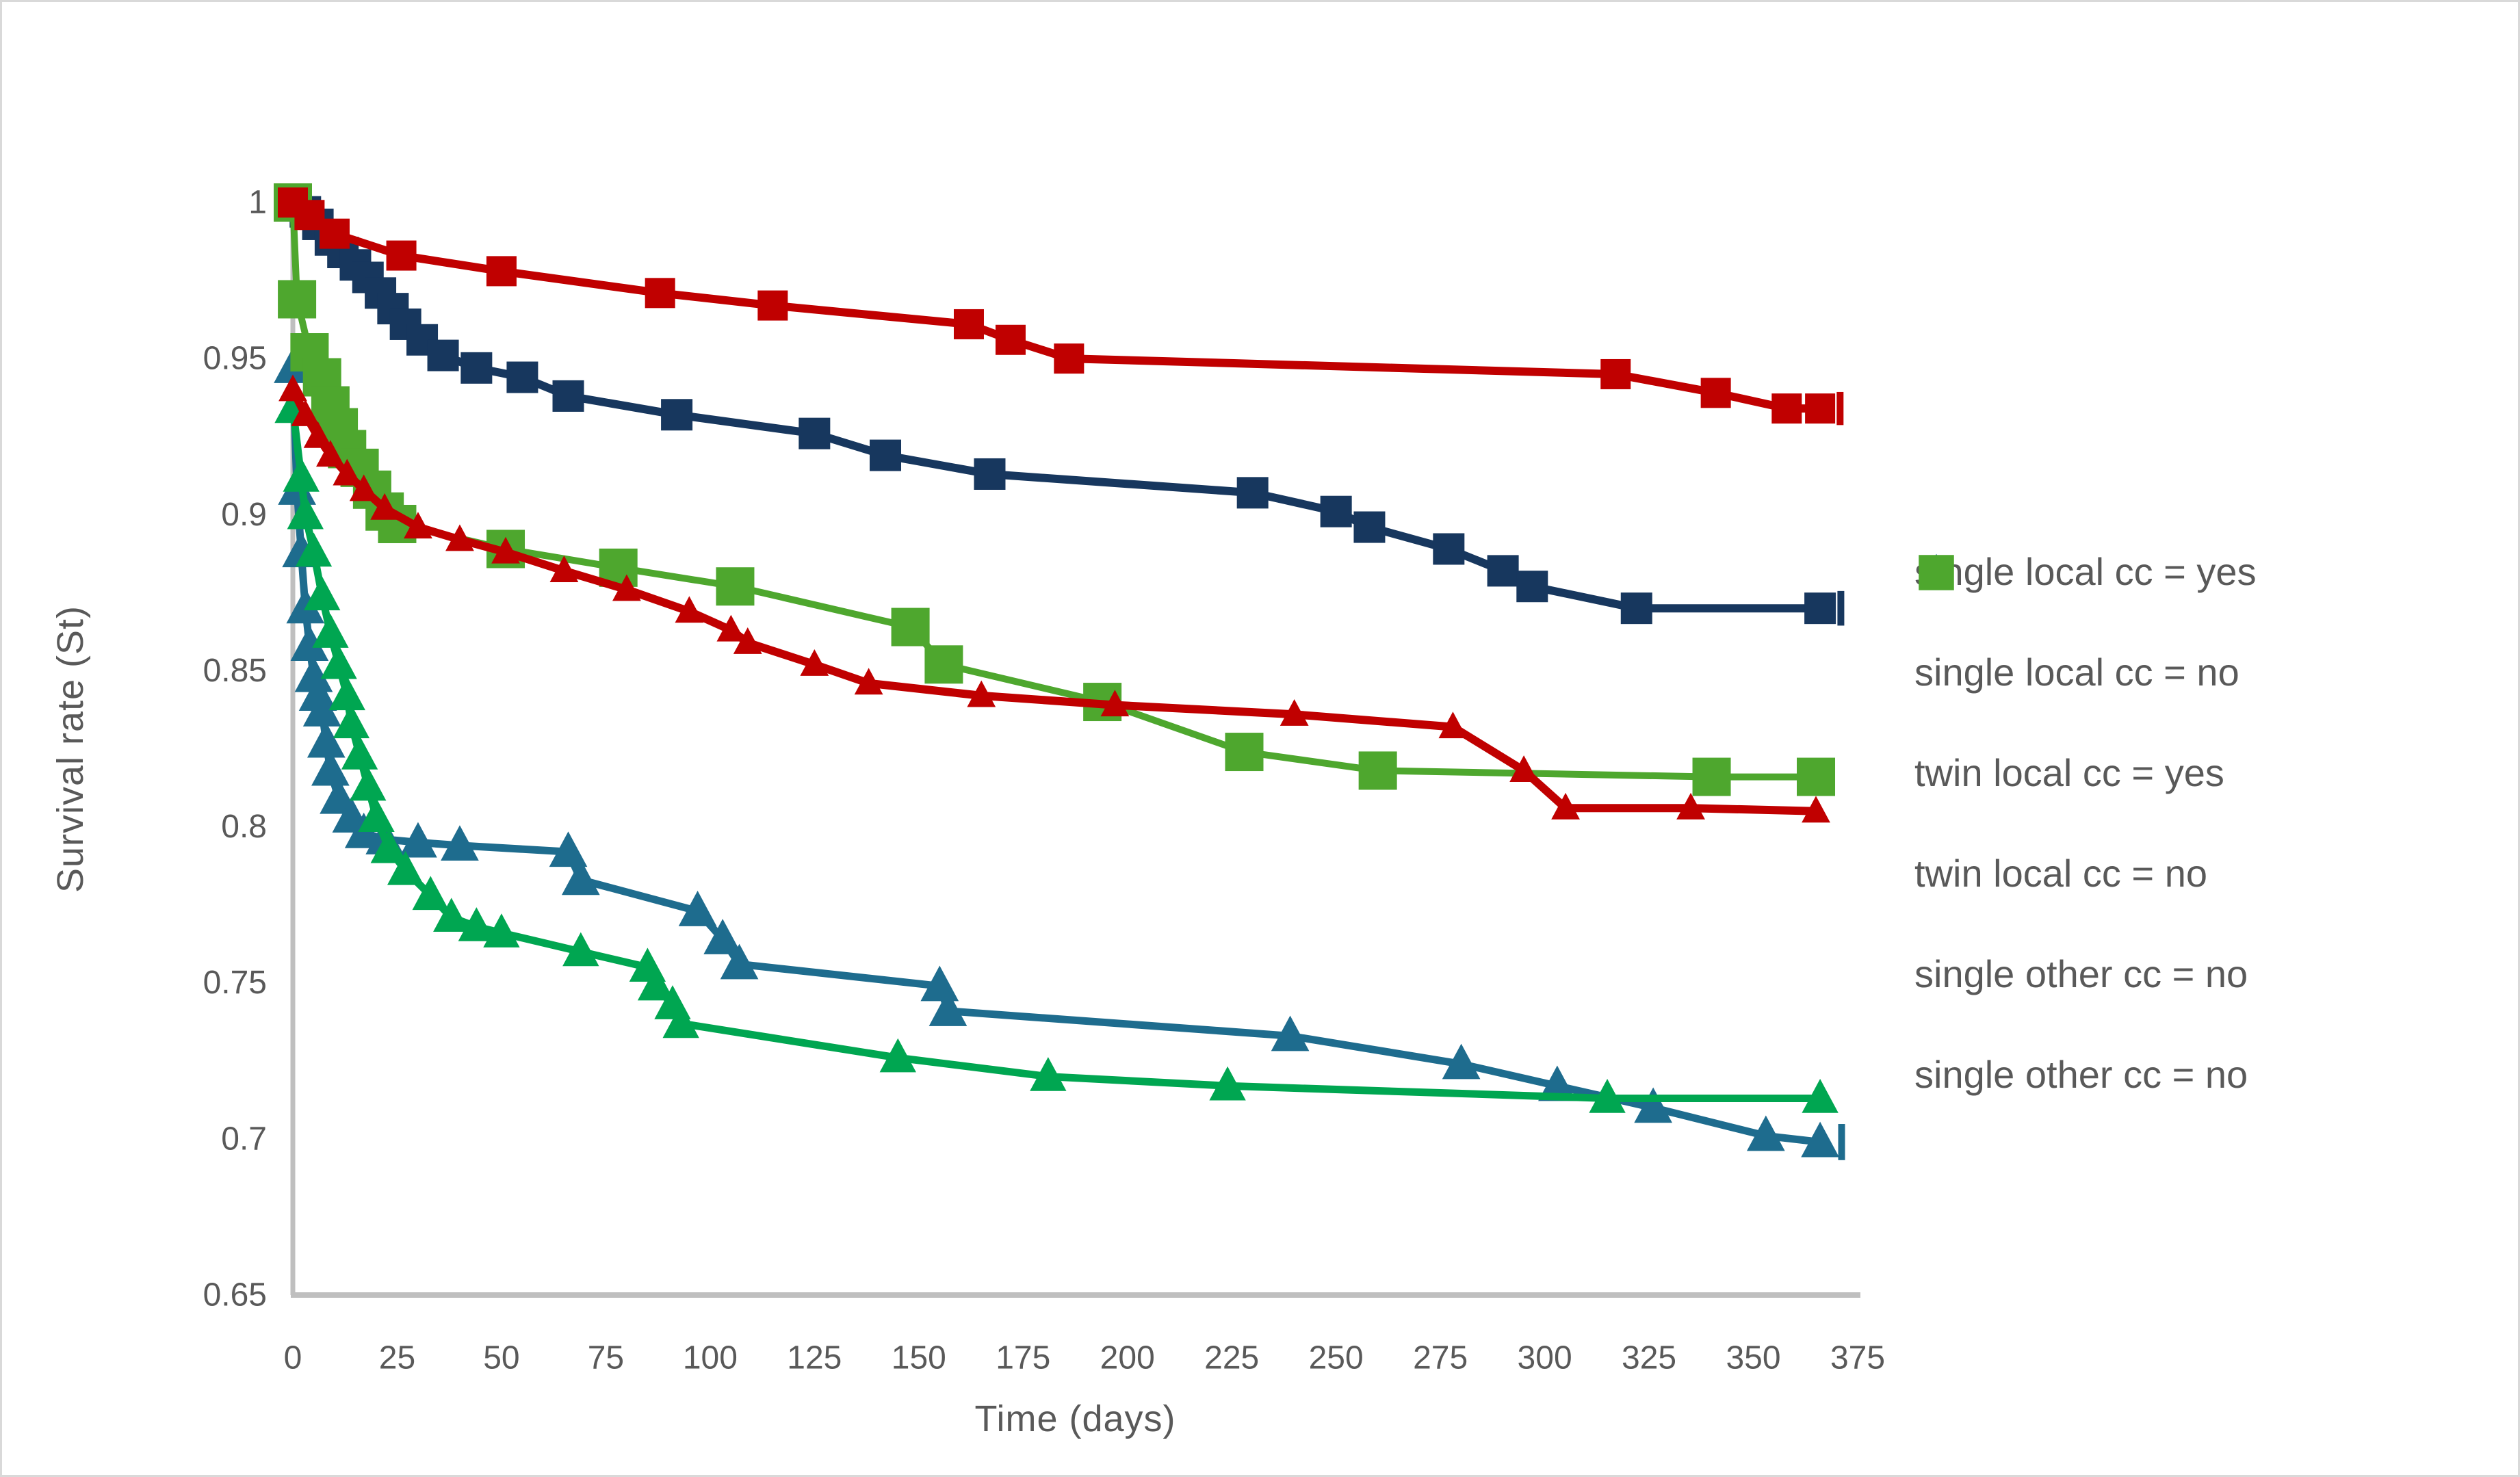 The width and height of the screenshot is (2520, 1477). What do you see at coordinates (606, 1358) in the screenshot?
I see `x-tick-label: 75` at bounding box center [606, 1358].